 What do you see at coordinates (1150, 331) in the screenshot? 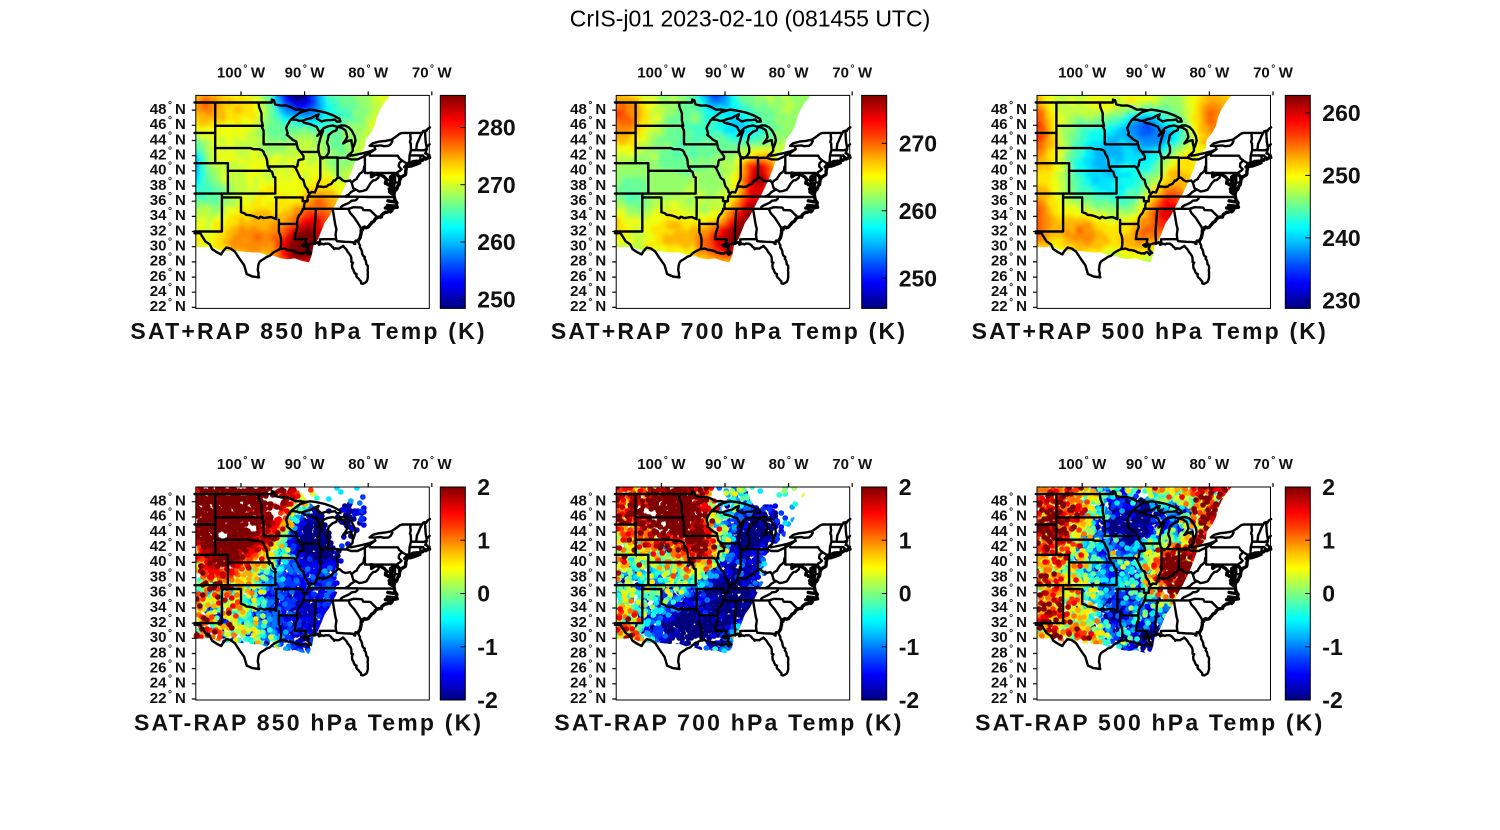
I see `svg-text: SAT+RAP 500 hPa Temp (K)` at bounding box center [1150, 331].